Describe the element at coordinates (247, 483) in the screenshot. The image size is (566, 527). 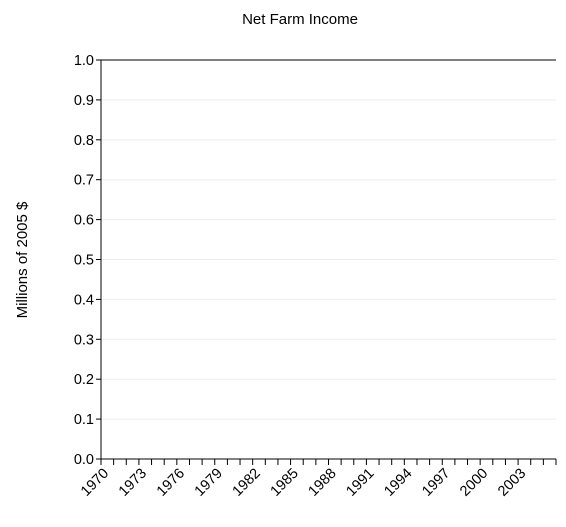
I see `x-tick-label: 1982` at that location.